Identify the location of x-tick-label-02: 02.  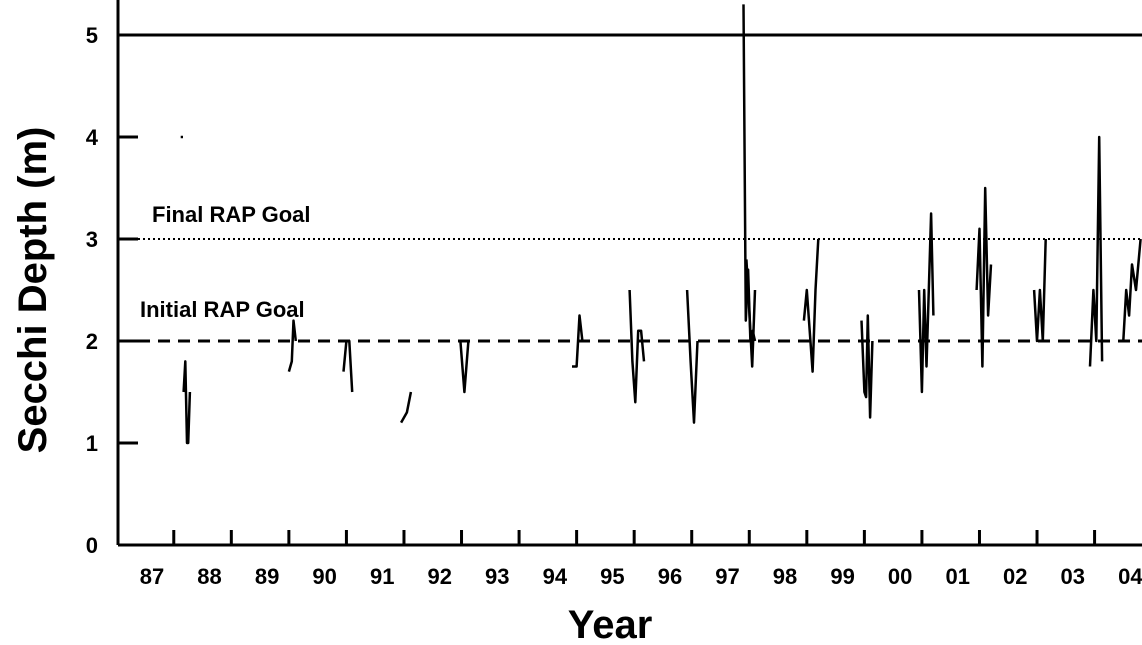
(1015, 576).